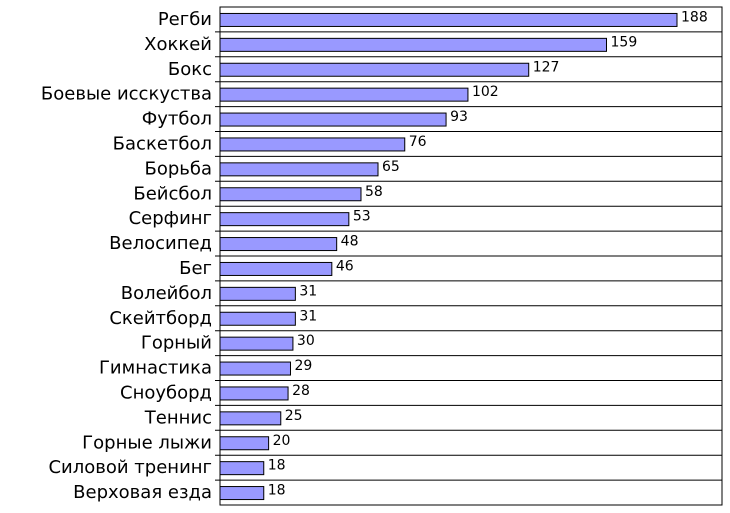 This screenshot has width=730, height=513. Describe the element at coordinates (301, 391) in the screenshot. I see `value-label: 28` at that location.